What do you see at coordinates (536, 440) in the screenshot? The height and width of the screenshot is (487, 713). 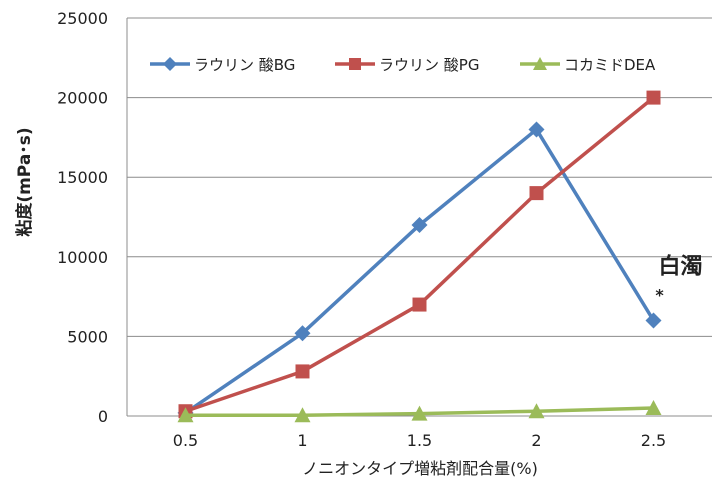 I see `x-tick-label: 2` at bounding box center [536, 440].